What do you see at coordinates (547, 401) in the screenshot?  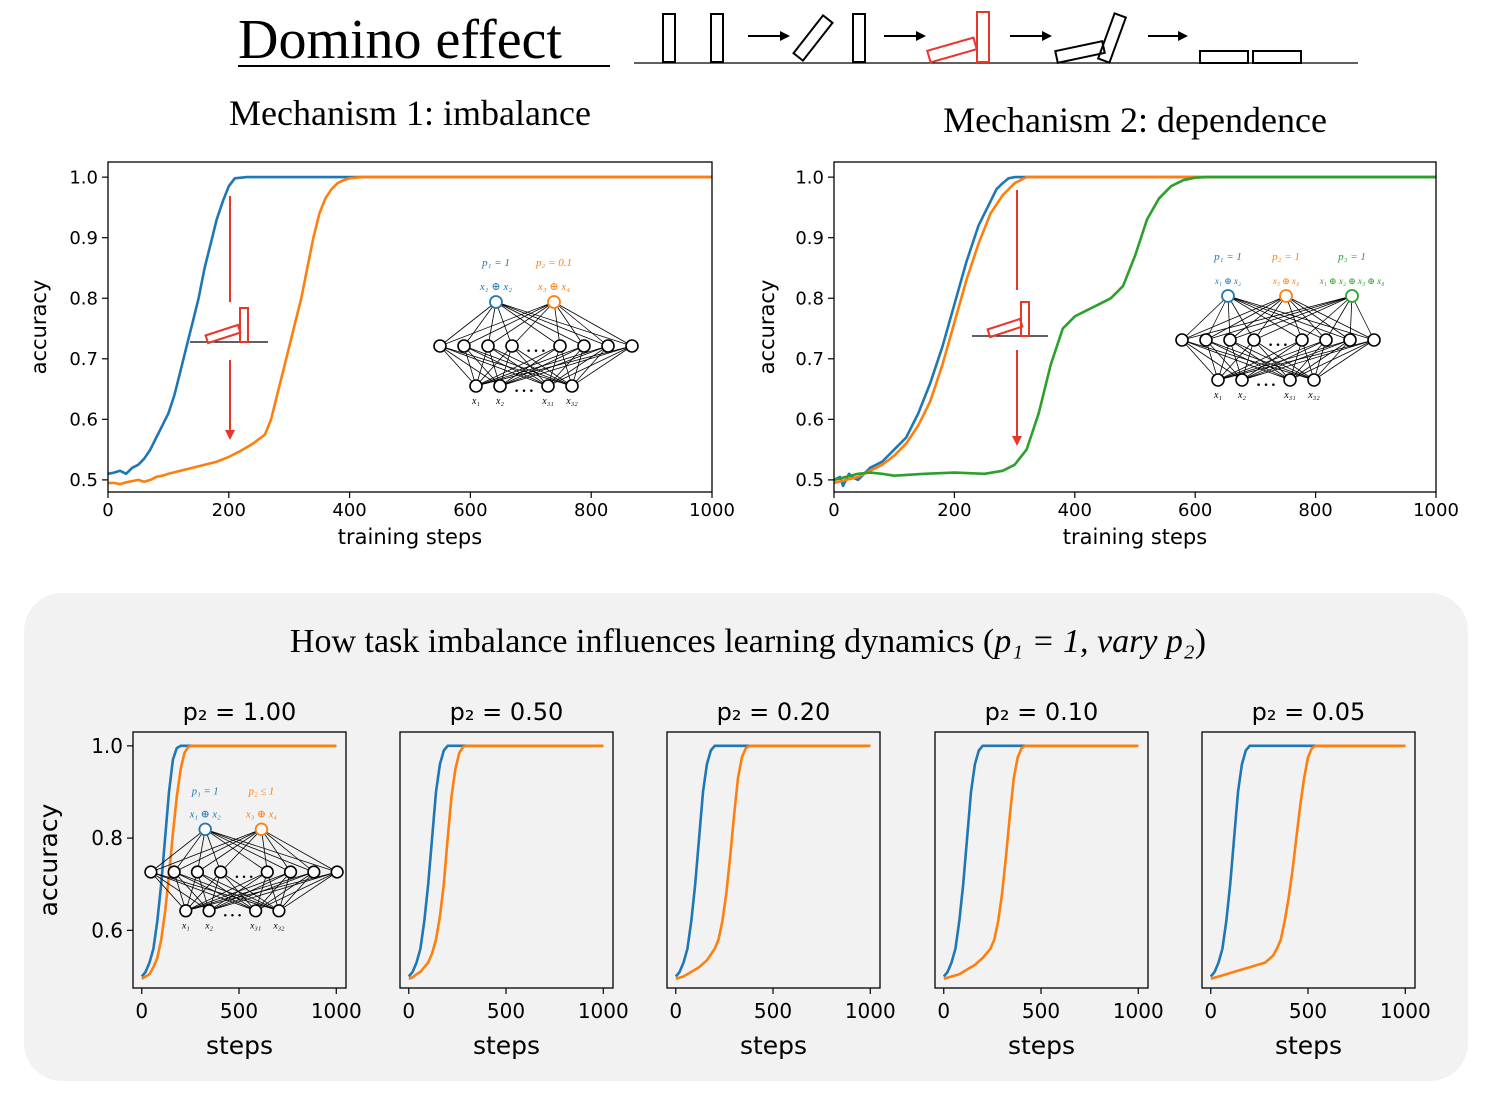 I see `input-label: x₃₁` at bounding box center [547, 401].